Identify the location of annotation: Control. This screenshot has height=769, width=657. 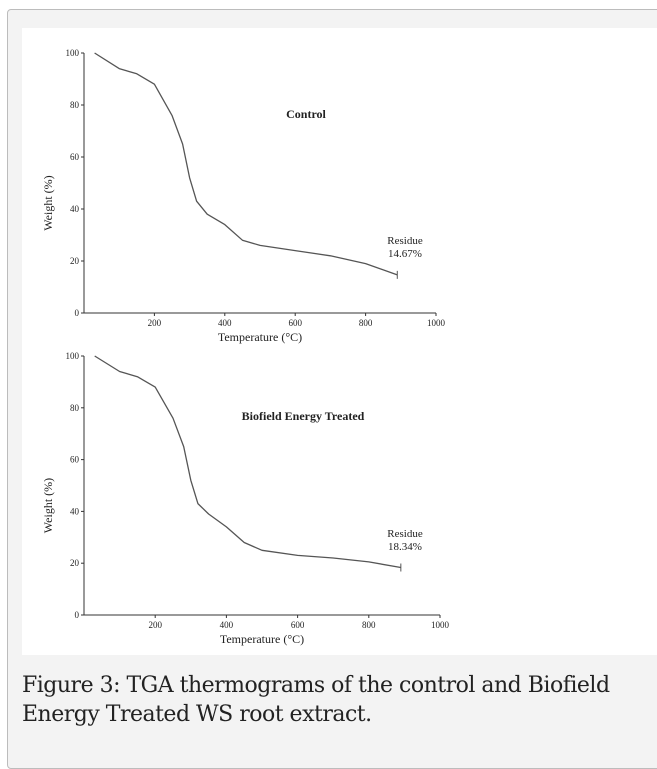
(306, 114).